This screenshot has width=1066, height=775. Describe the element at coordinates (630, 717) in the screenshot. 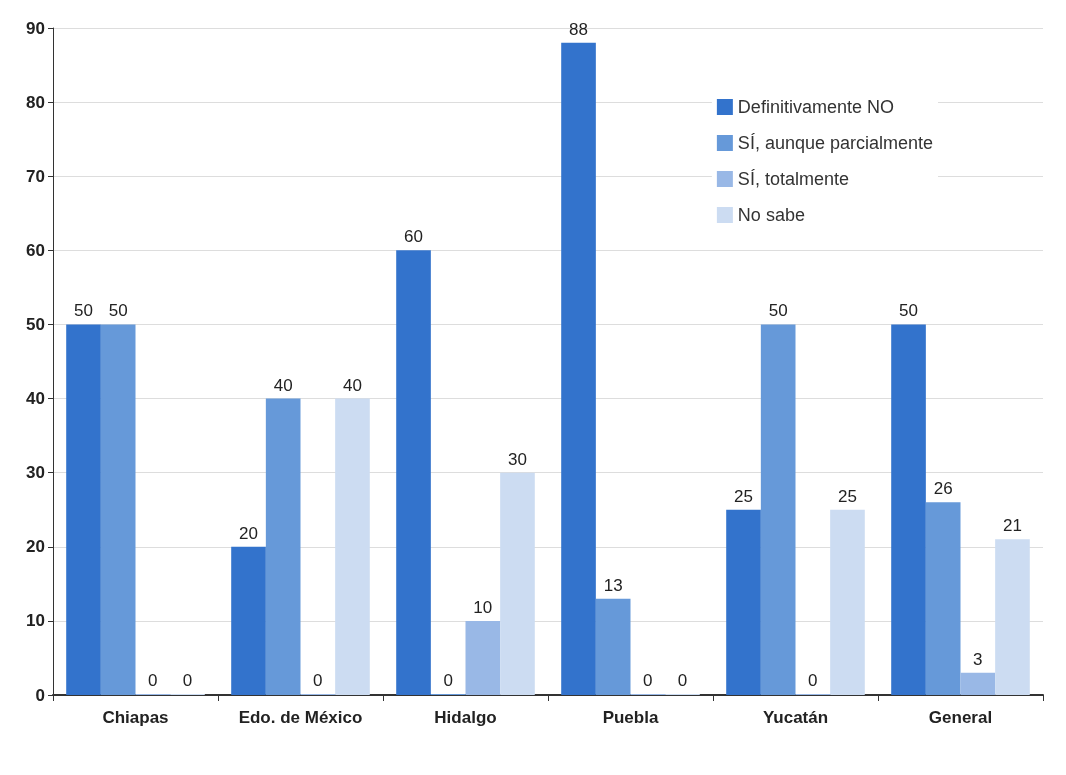

I see `x-tick-label: Puebla` at that location.